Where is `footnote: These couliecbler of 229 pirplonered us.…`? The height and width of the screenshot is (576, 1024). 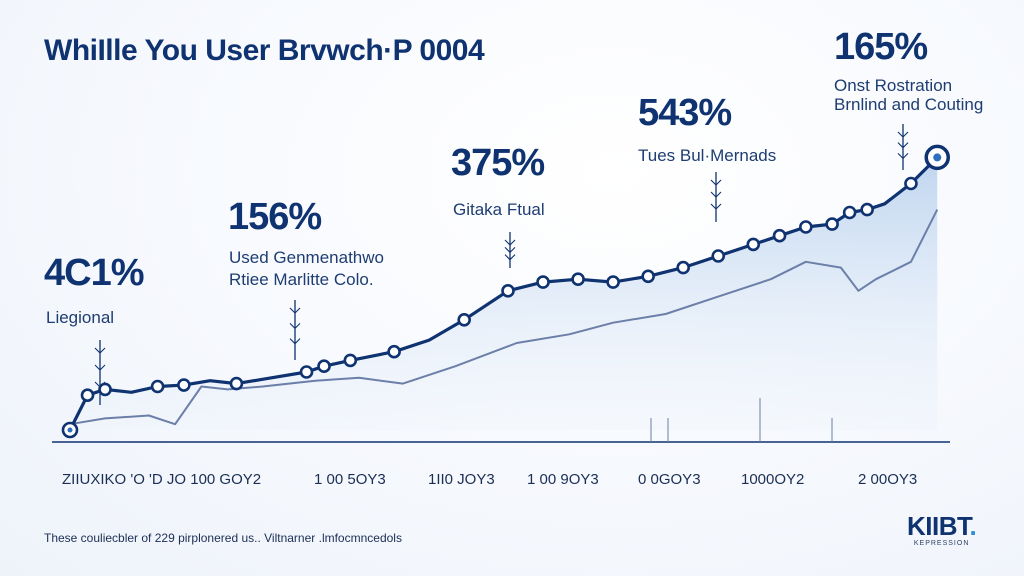 footnote: These couliecbler of 229 pirplonered us.… is located at coordinates (223, 538).